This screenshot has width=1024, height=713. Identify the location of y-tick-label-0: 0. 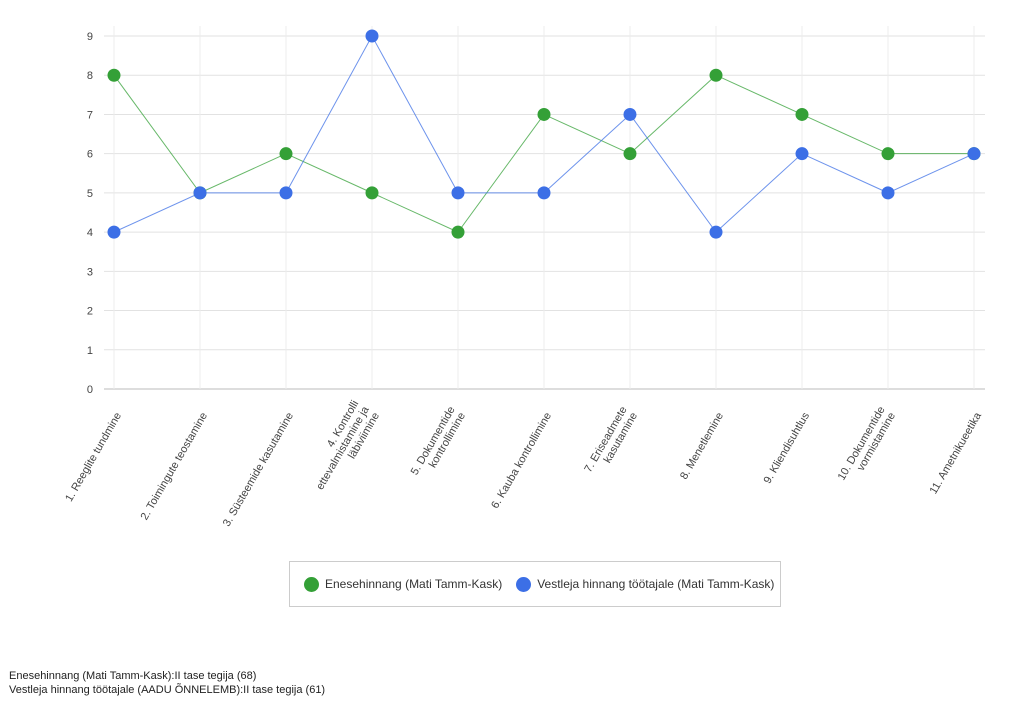
(90, 390).